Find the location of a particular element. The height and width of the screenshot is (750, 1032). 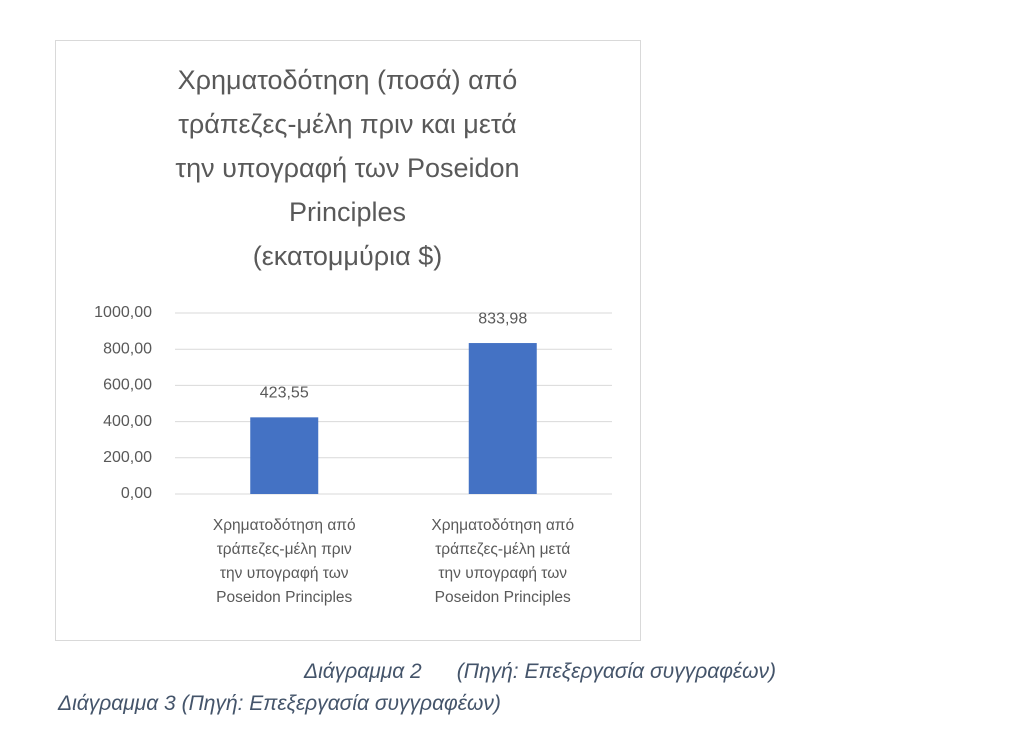

y-tick-label: 600,00 is located at coordinates (127, 385).